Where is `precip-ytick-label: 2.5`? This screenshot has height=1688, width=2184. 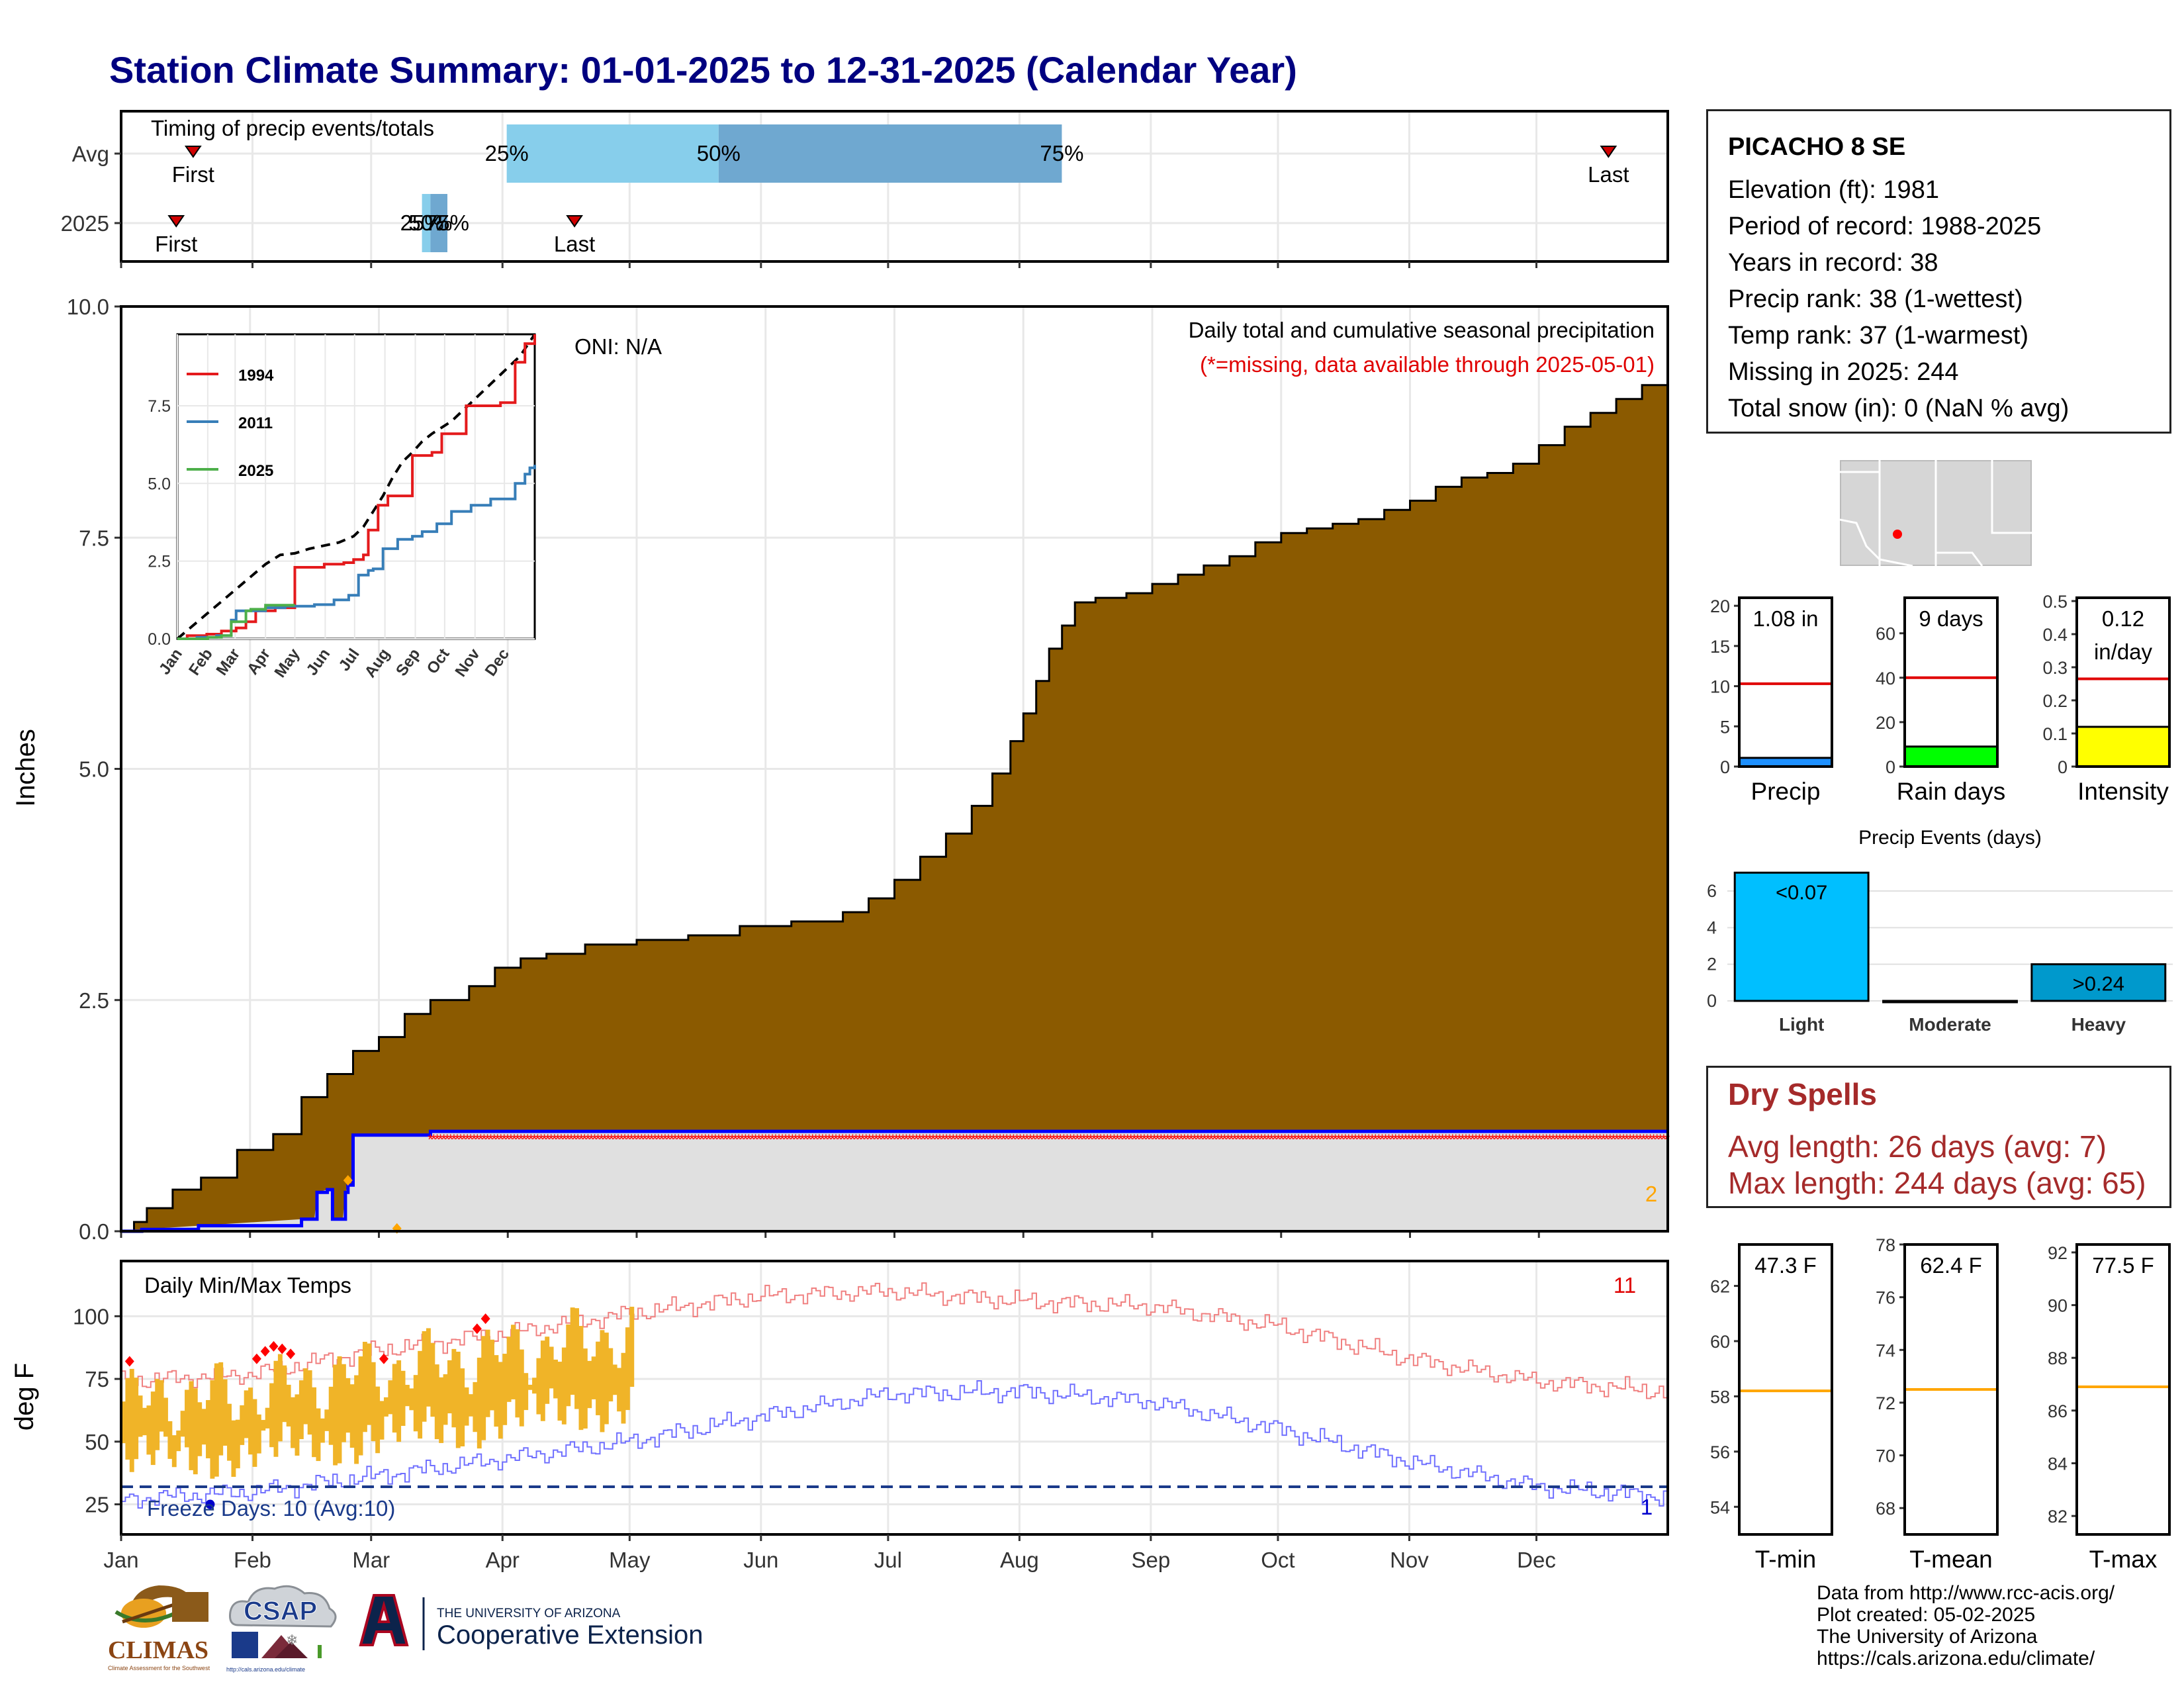
precip-ytick-label: 2.5 is located at coordinates (94, 1000).